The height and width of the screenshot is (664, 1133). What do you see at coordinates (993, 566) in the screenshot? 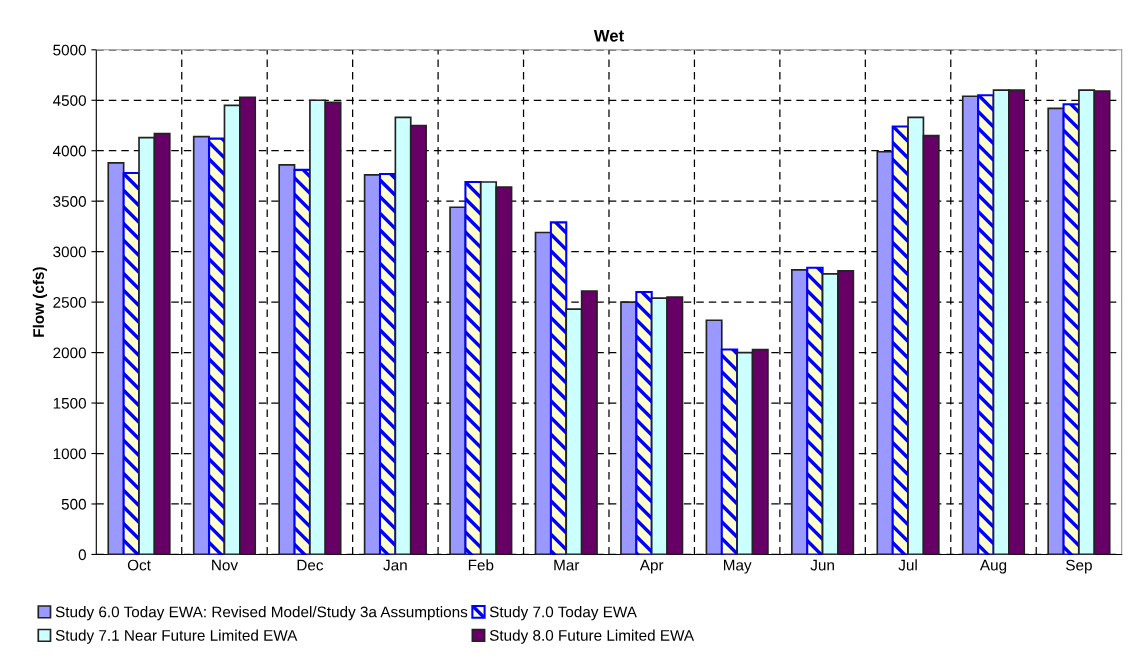
I see `x-tick-label: Aug` at bounding box center [993, 566].